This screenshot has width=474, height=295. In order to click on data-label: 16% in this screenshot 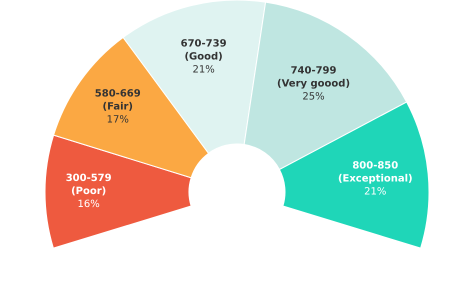, I will do `click(89, 204)`.